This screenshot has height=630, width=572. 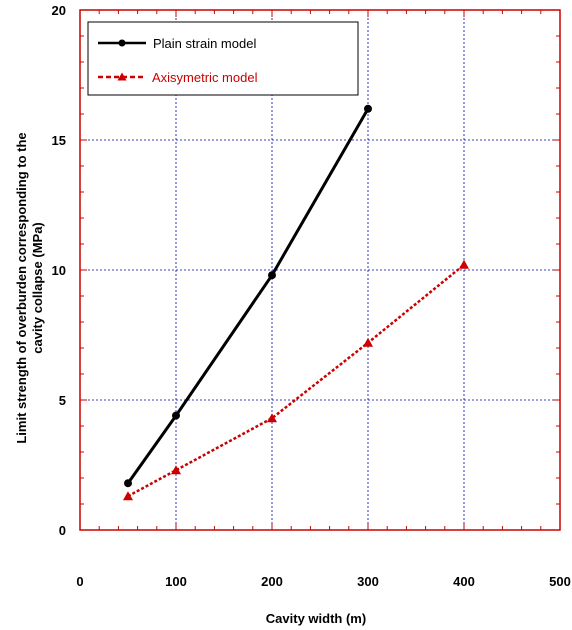 What do you see at coordinates (316, 618) in the screenshot?
I see `x-axis-label: Cavity width (m)` at bounding box center [316, 618].